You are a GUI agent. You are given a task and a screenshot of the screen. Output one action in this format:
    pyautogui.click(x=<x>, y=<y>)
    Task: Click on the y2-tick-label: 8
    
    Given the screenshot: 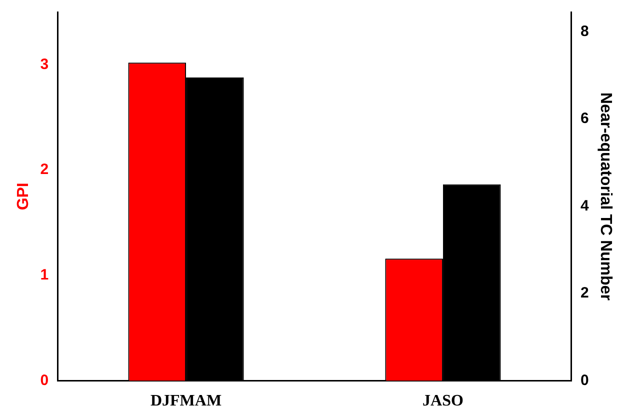 What is the action you would take?
    pyautogui.click(x=584, y=31)
    